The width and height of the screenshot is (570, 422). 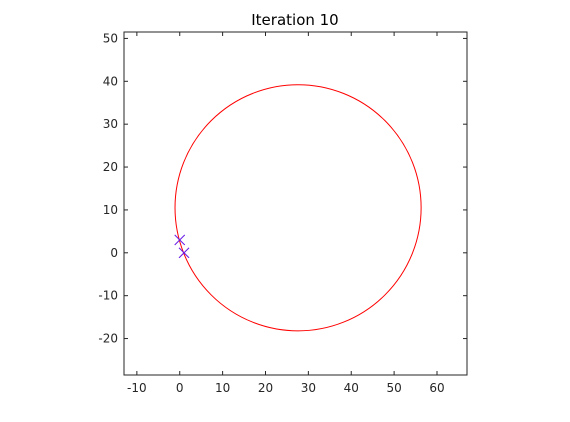 I want to click on x-tick-label: 20, so click(x=265, y=388).